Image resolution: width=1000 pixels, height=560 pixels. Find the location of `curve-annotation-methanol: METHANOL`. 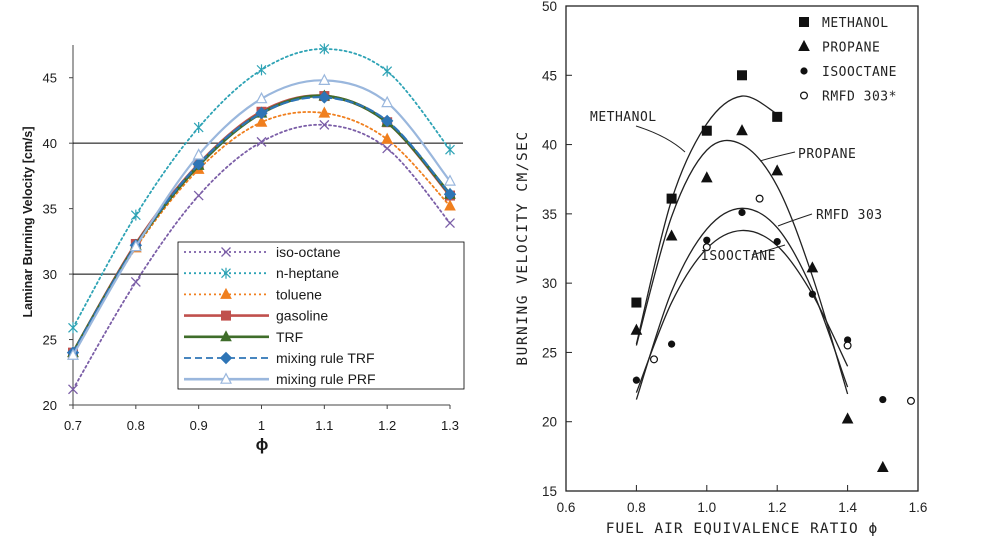

curve-annotation-methanol: METHANOL is located at coordinates (638, 131).